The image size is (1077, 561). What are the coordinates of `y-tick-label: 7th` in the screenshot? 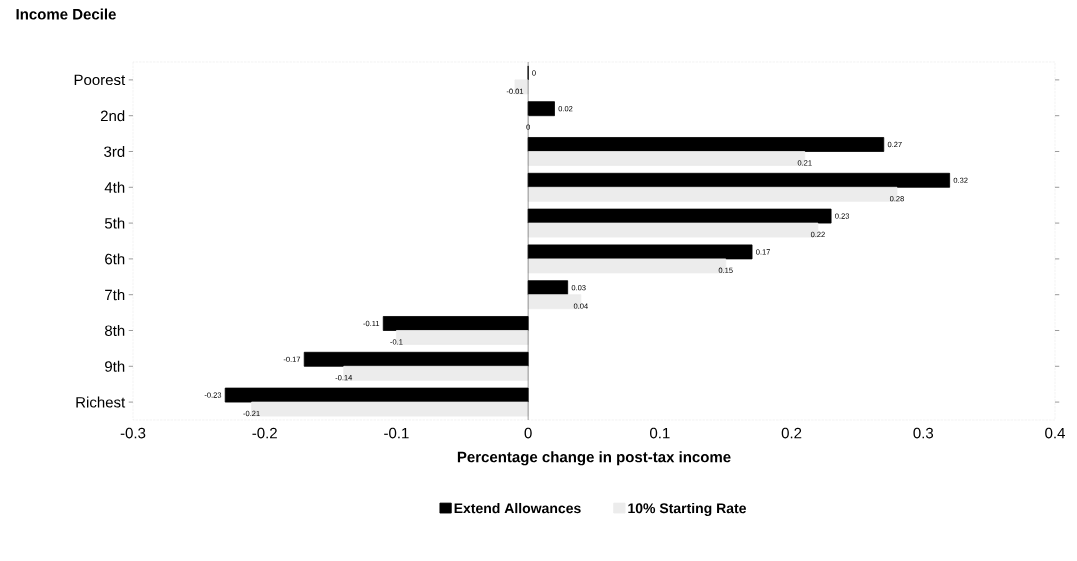 It's located at (115, 295).